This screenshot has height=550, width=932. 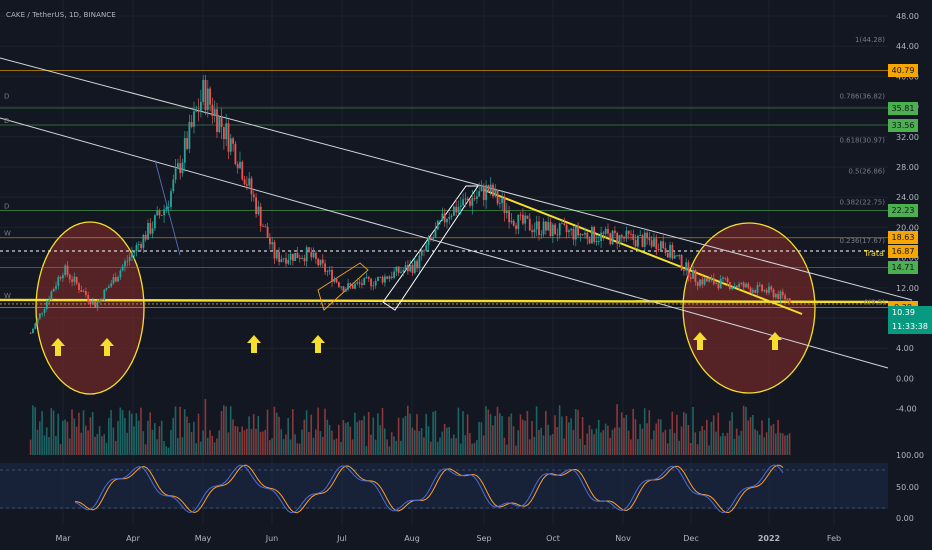 I want to click on up-arrows, so click(x=416, y=344).